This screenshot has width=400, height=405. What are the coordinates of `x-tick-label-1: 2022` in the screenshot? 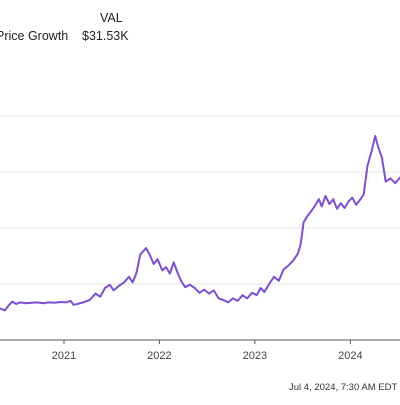 It's located at (159, 356).